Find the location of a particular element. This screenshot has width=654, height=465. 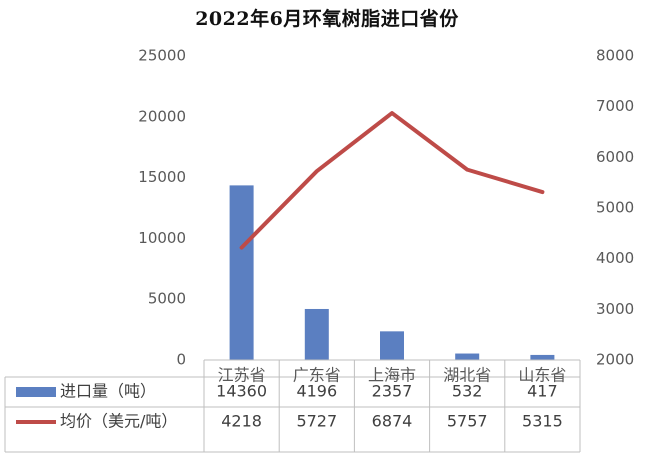

legend-key-bar is located at coordinates (36, 392).